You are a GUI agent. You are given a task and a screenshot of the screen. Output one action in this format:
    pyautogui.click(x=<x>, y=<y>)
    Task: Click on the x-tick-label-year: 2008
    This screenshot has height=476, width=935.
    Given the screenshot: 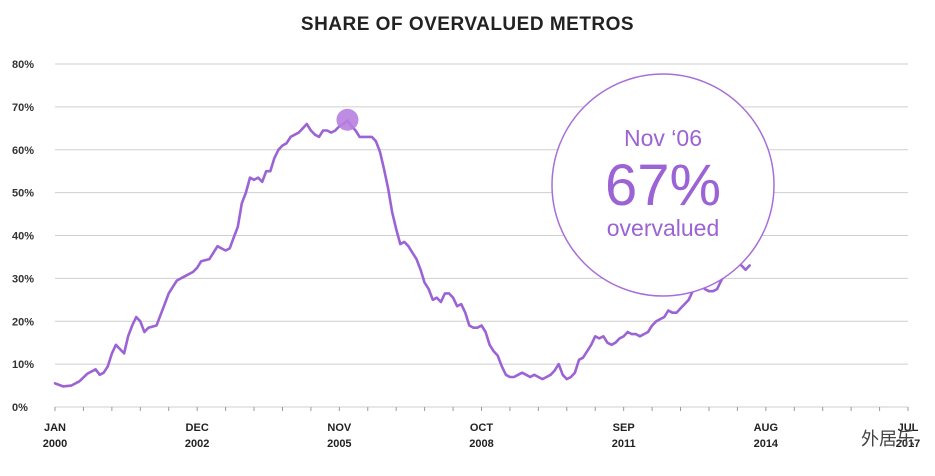 What is the action you would take?
    pyautogui.click(x=481, y=444)
    